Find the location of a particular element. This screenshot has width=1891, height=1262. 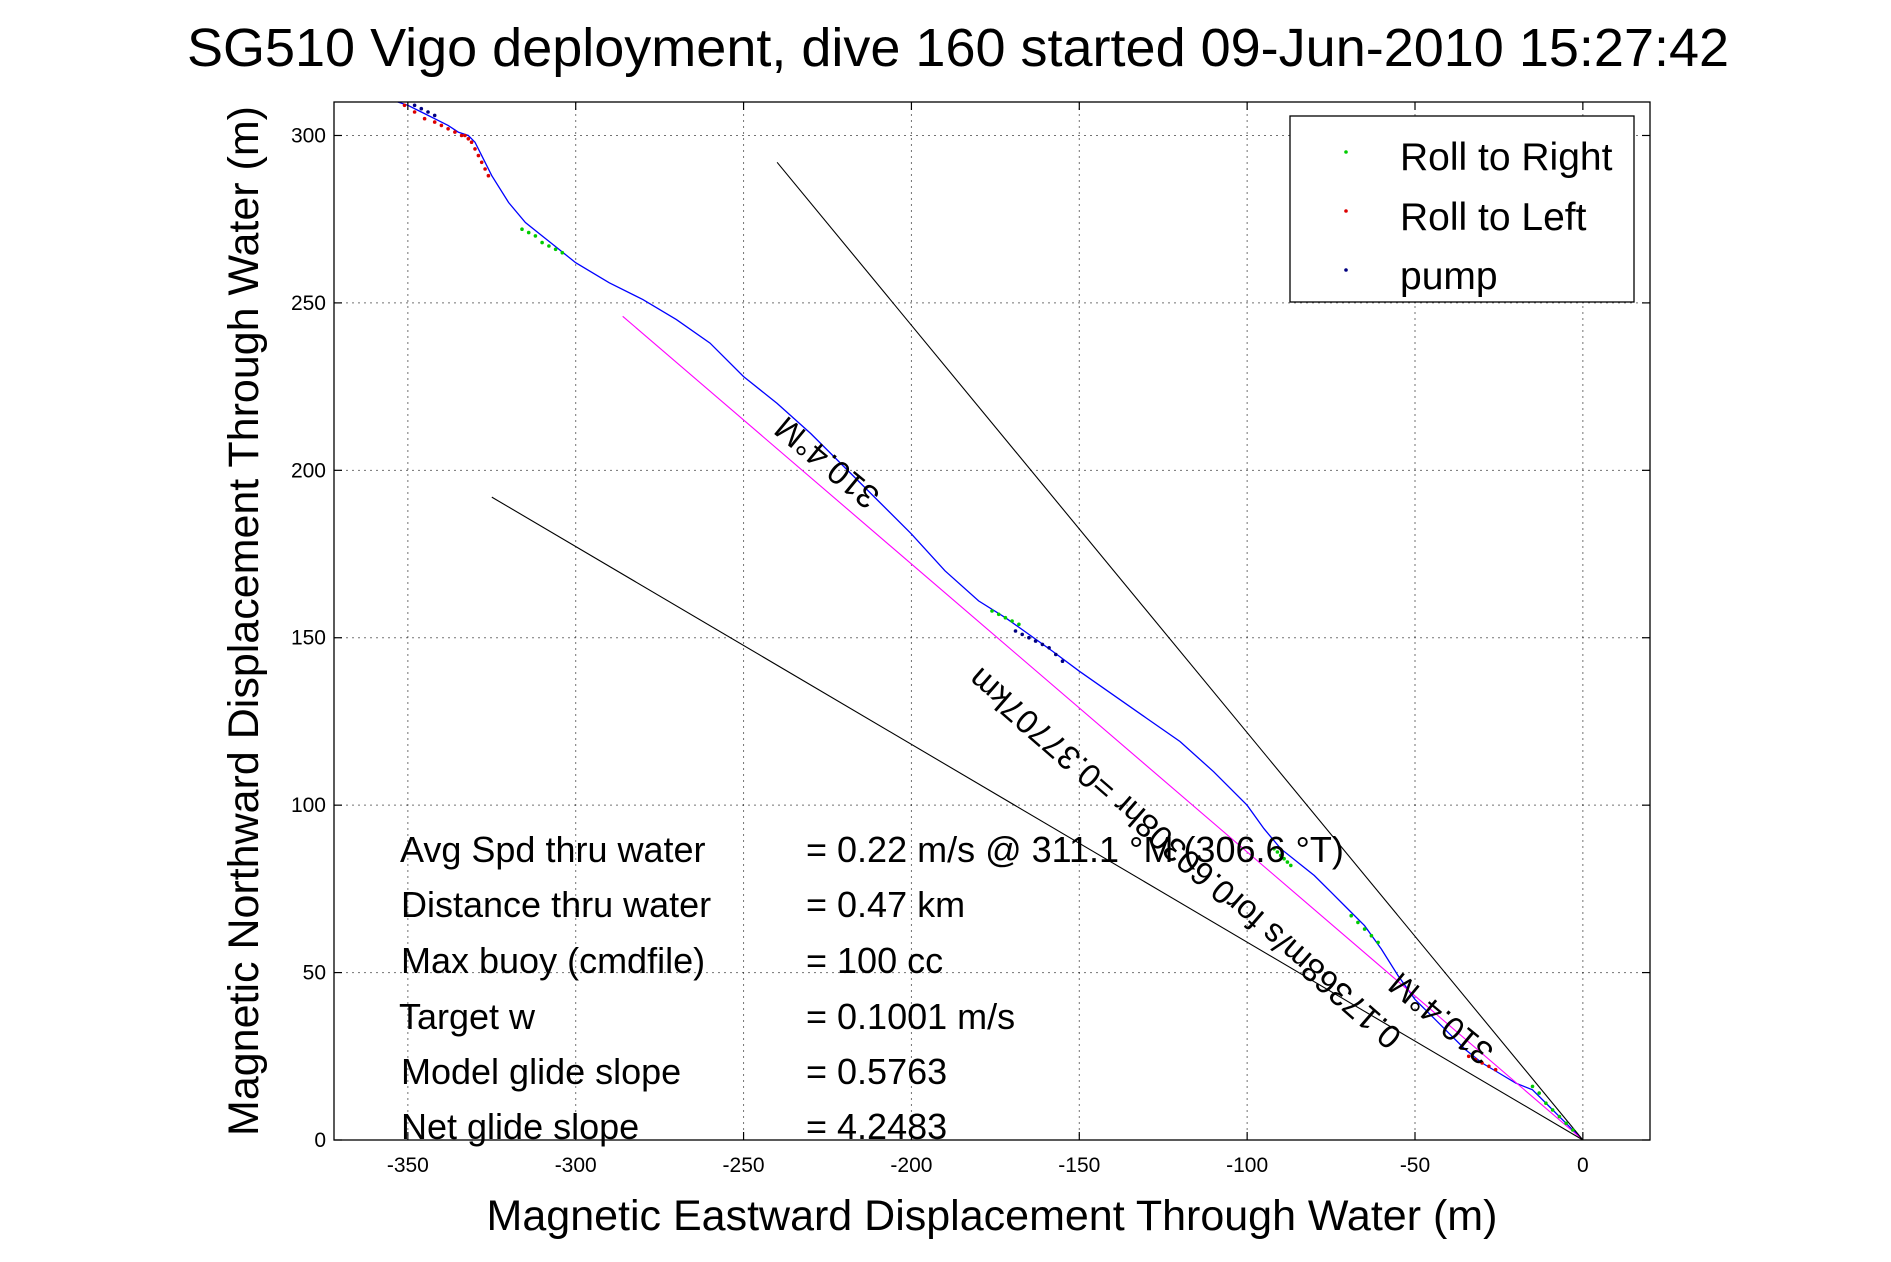

x-tick-label: -100 is located at coordinates (1247, 1165).